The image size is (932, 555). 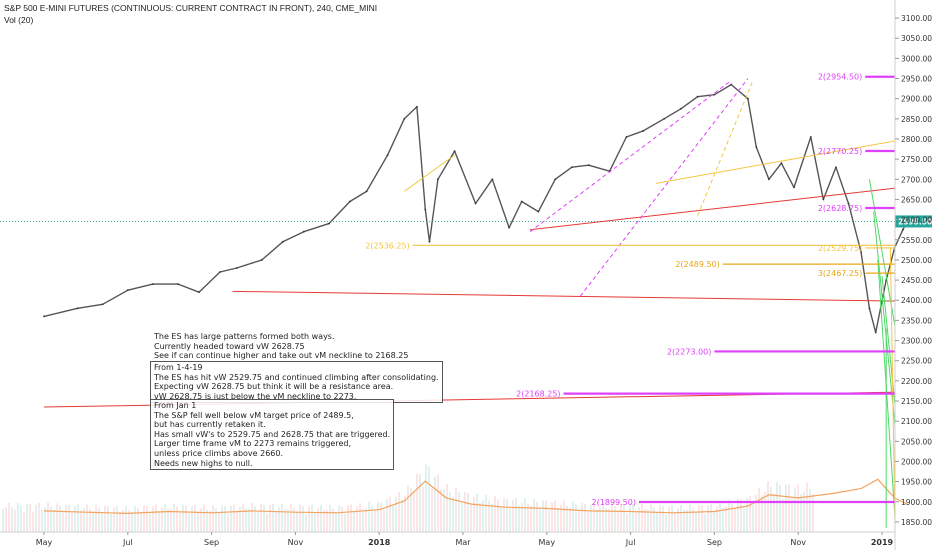 What do you see at coordinates (697, 264) in the screenshot?
I see `target-level-label: 2(2489.50)` at bounding box center [697, 264].